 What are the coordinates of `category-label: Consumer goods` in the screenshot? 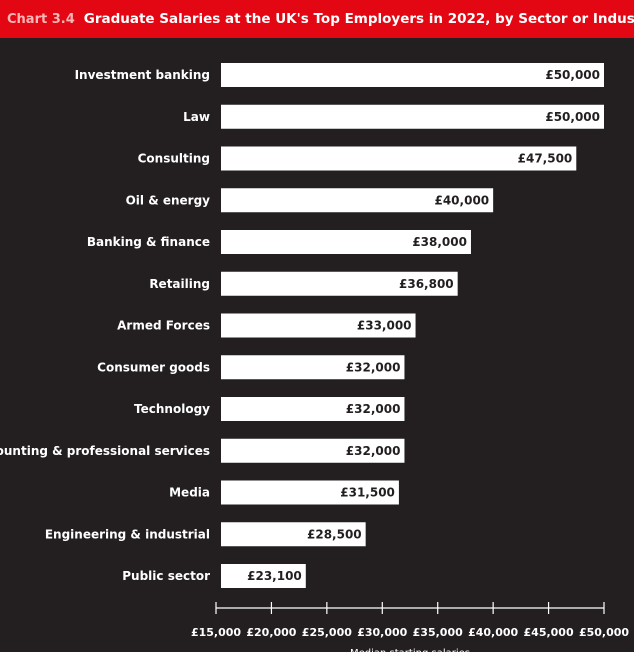 It's located at (153, 367).